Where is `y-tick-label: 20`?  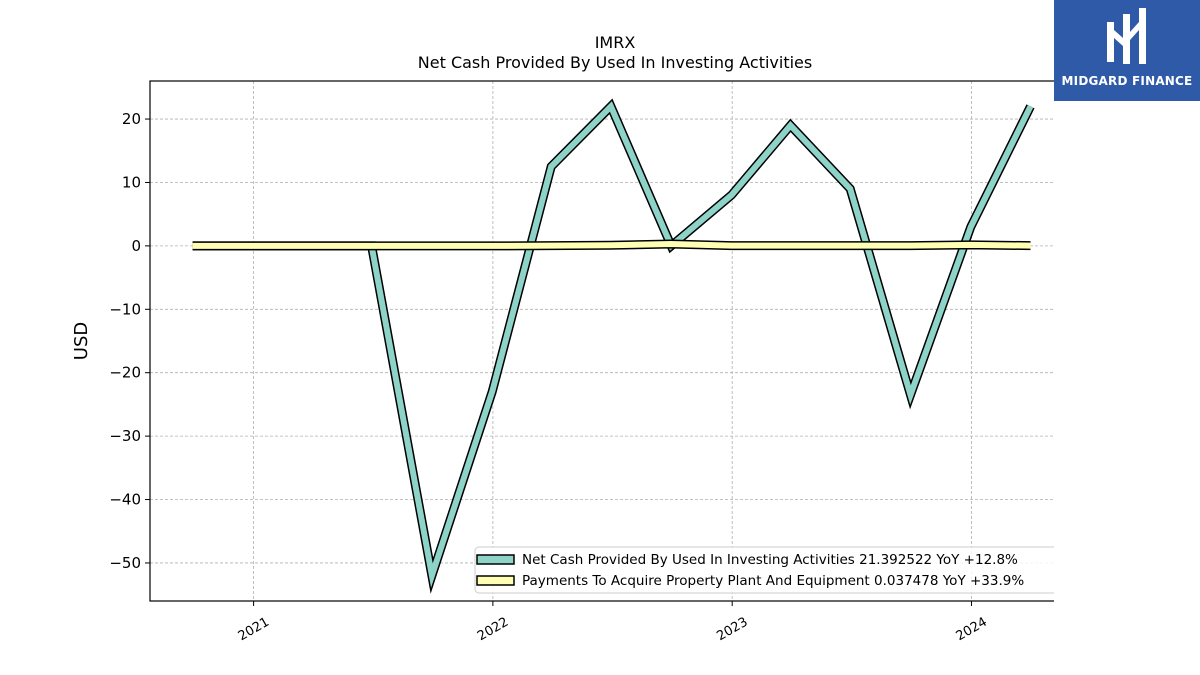
y-tick-label: 20 is located at coordinates (131, 119).